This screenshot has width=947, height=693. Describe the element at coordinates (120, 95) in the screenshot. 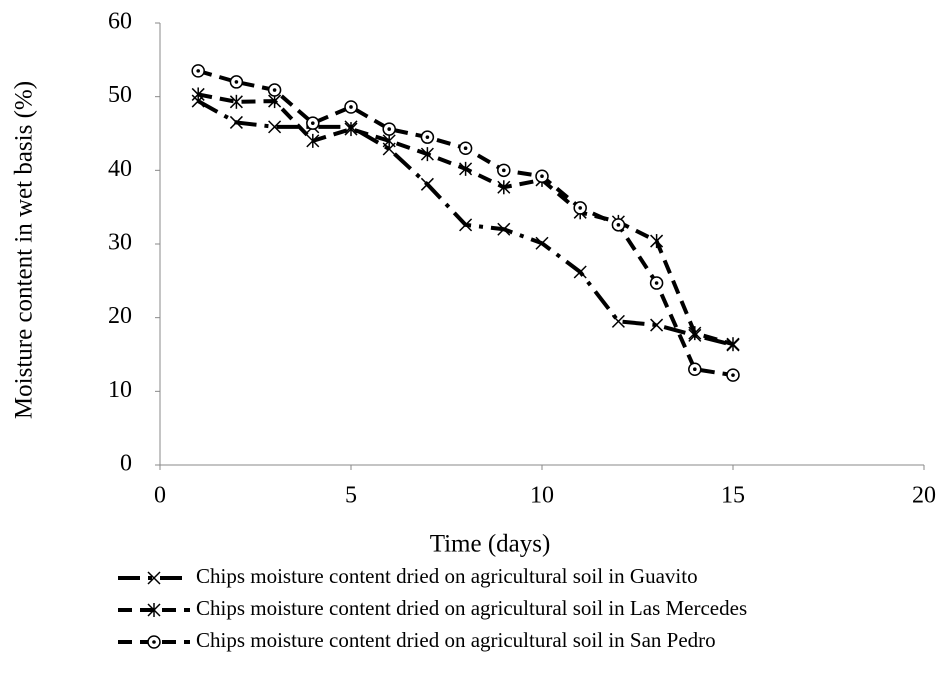

I see `y-tick-label: 50` at that location.